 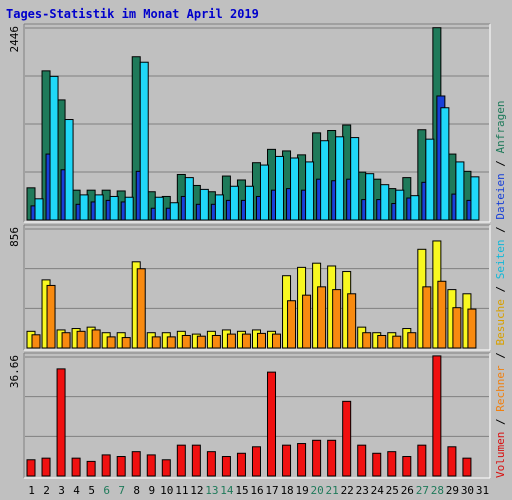 I want to click on x-tick-label: 8, so click(x=136, y=490).